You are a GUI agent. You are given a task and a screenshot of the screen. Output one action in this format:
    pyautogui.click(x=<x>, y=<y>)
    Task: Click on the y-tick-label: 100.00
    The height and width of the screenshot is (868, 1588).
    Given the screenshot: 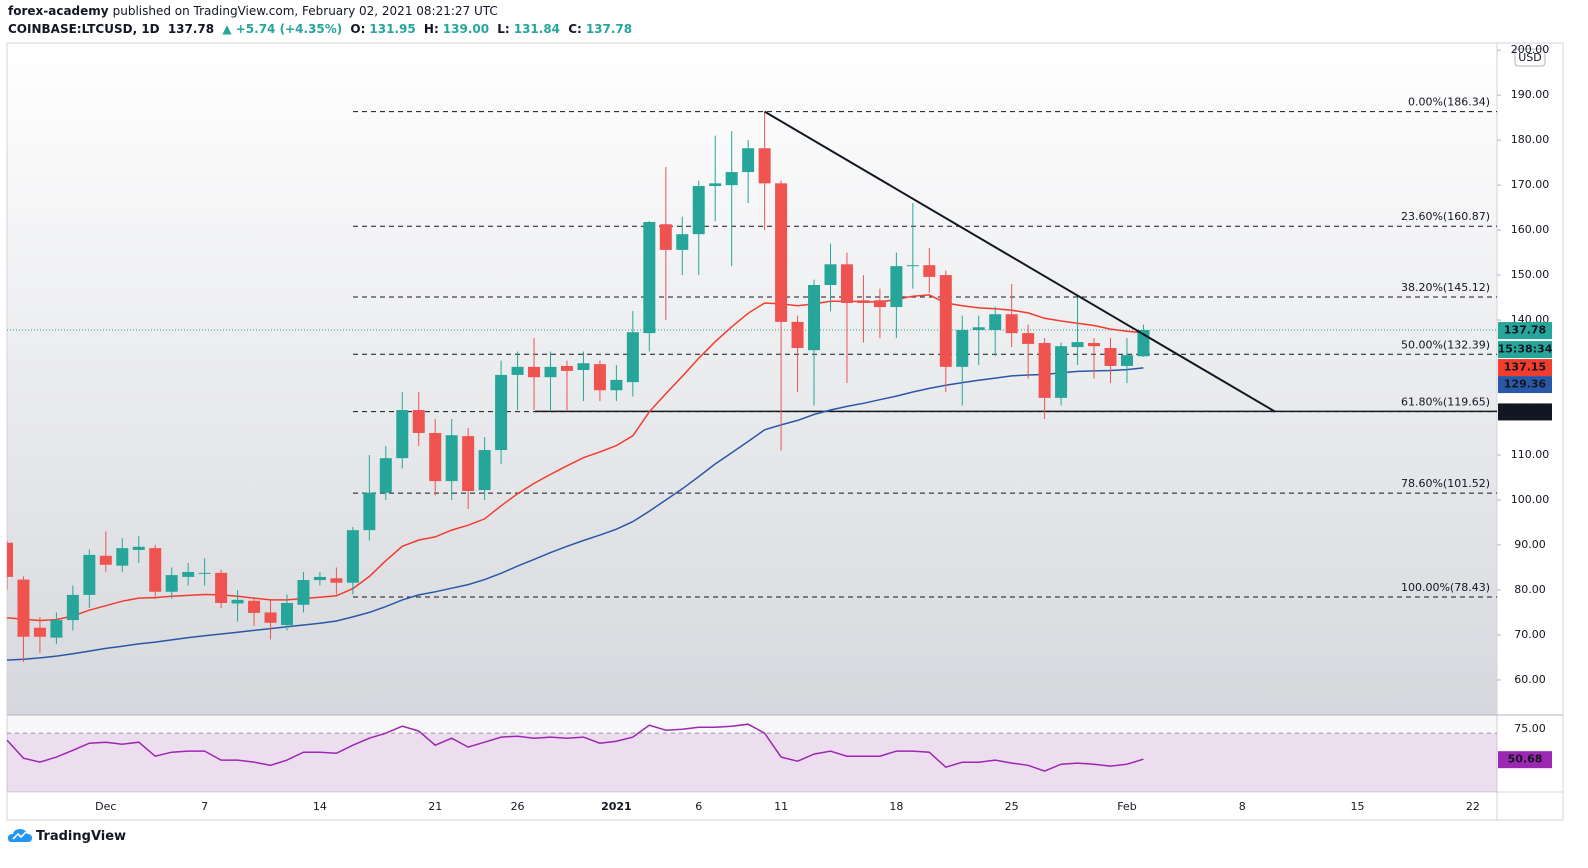 What is the action you would take?
    pyautogui.click(x=1530, y=499)
    